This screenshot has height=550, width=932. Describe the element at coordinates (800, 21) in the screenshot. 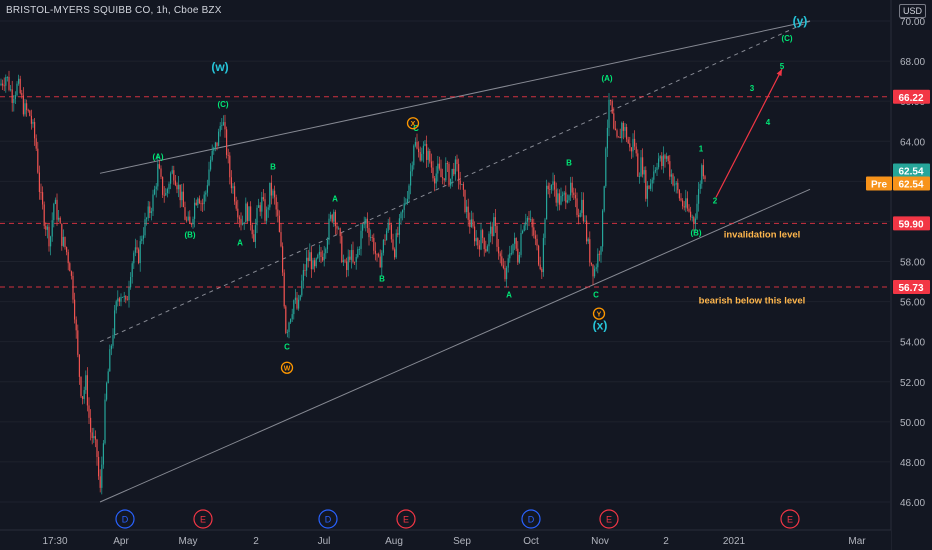

I see `wave-label: (y)` at that location.